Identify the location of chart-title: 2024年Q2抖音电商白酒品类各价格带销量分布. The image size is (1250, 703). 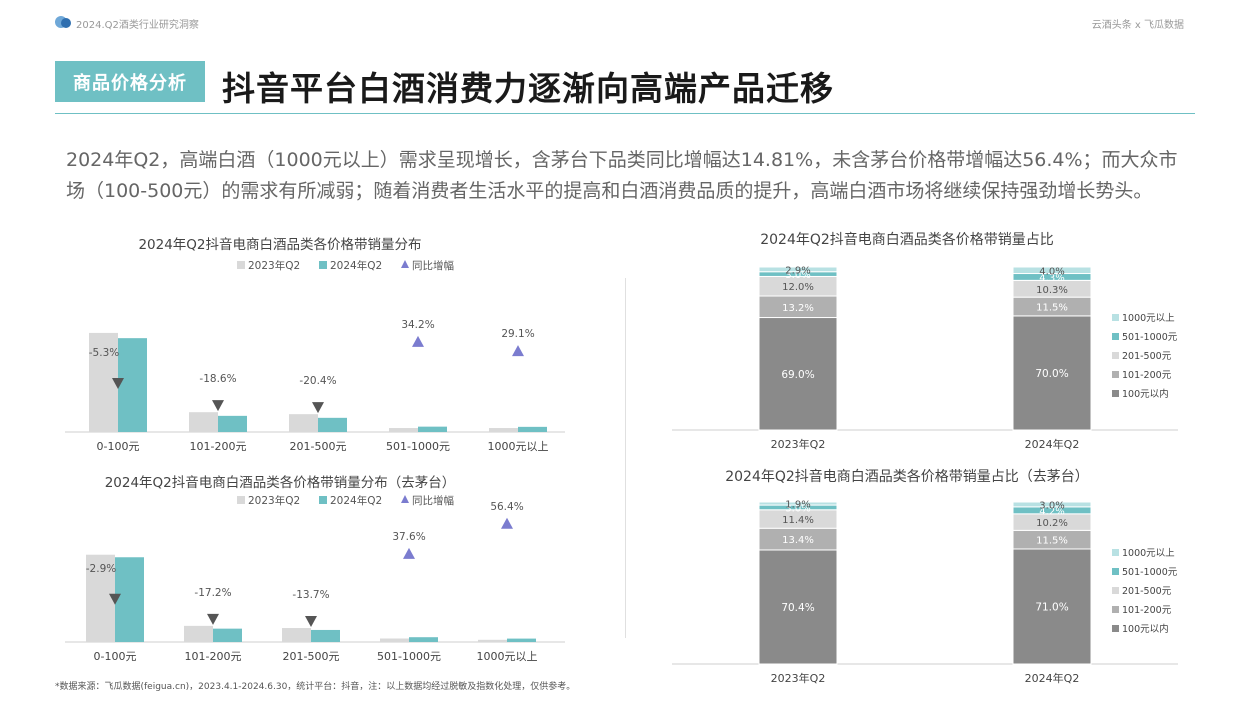
(279, 244).